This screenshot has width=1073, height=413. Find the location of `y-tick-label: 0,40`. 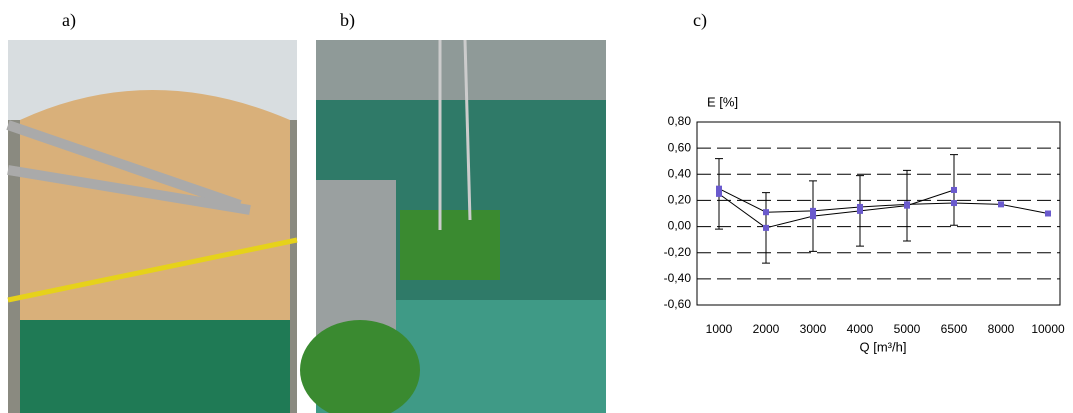

y-tick-label: 0,40 is located at coordinates (680, 173).